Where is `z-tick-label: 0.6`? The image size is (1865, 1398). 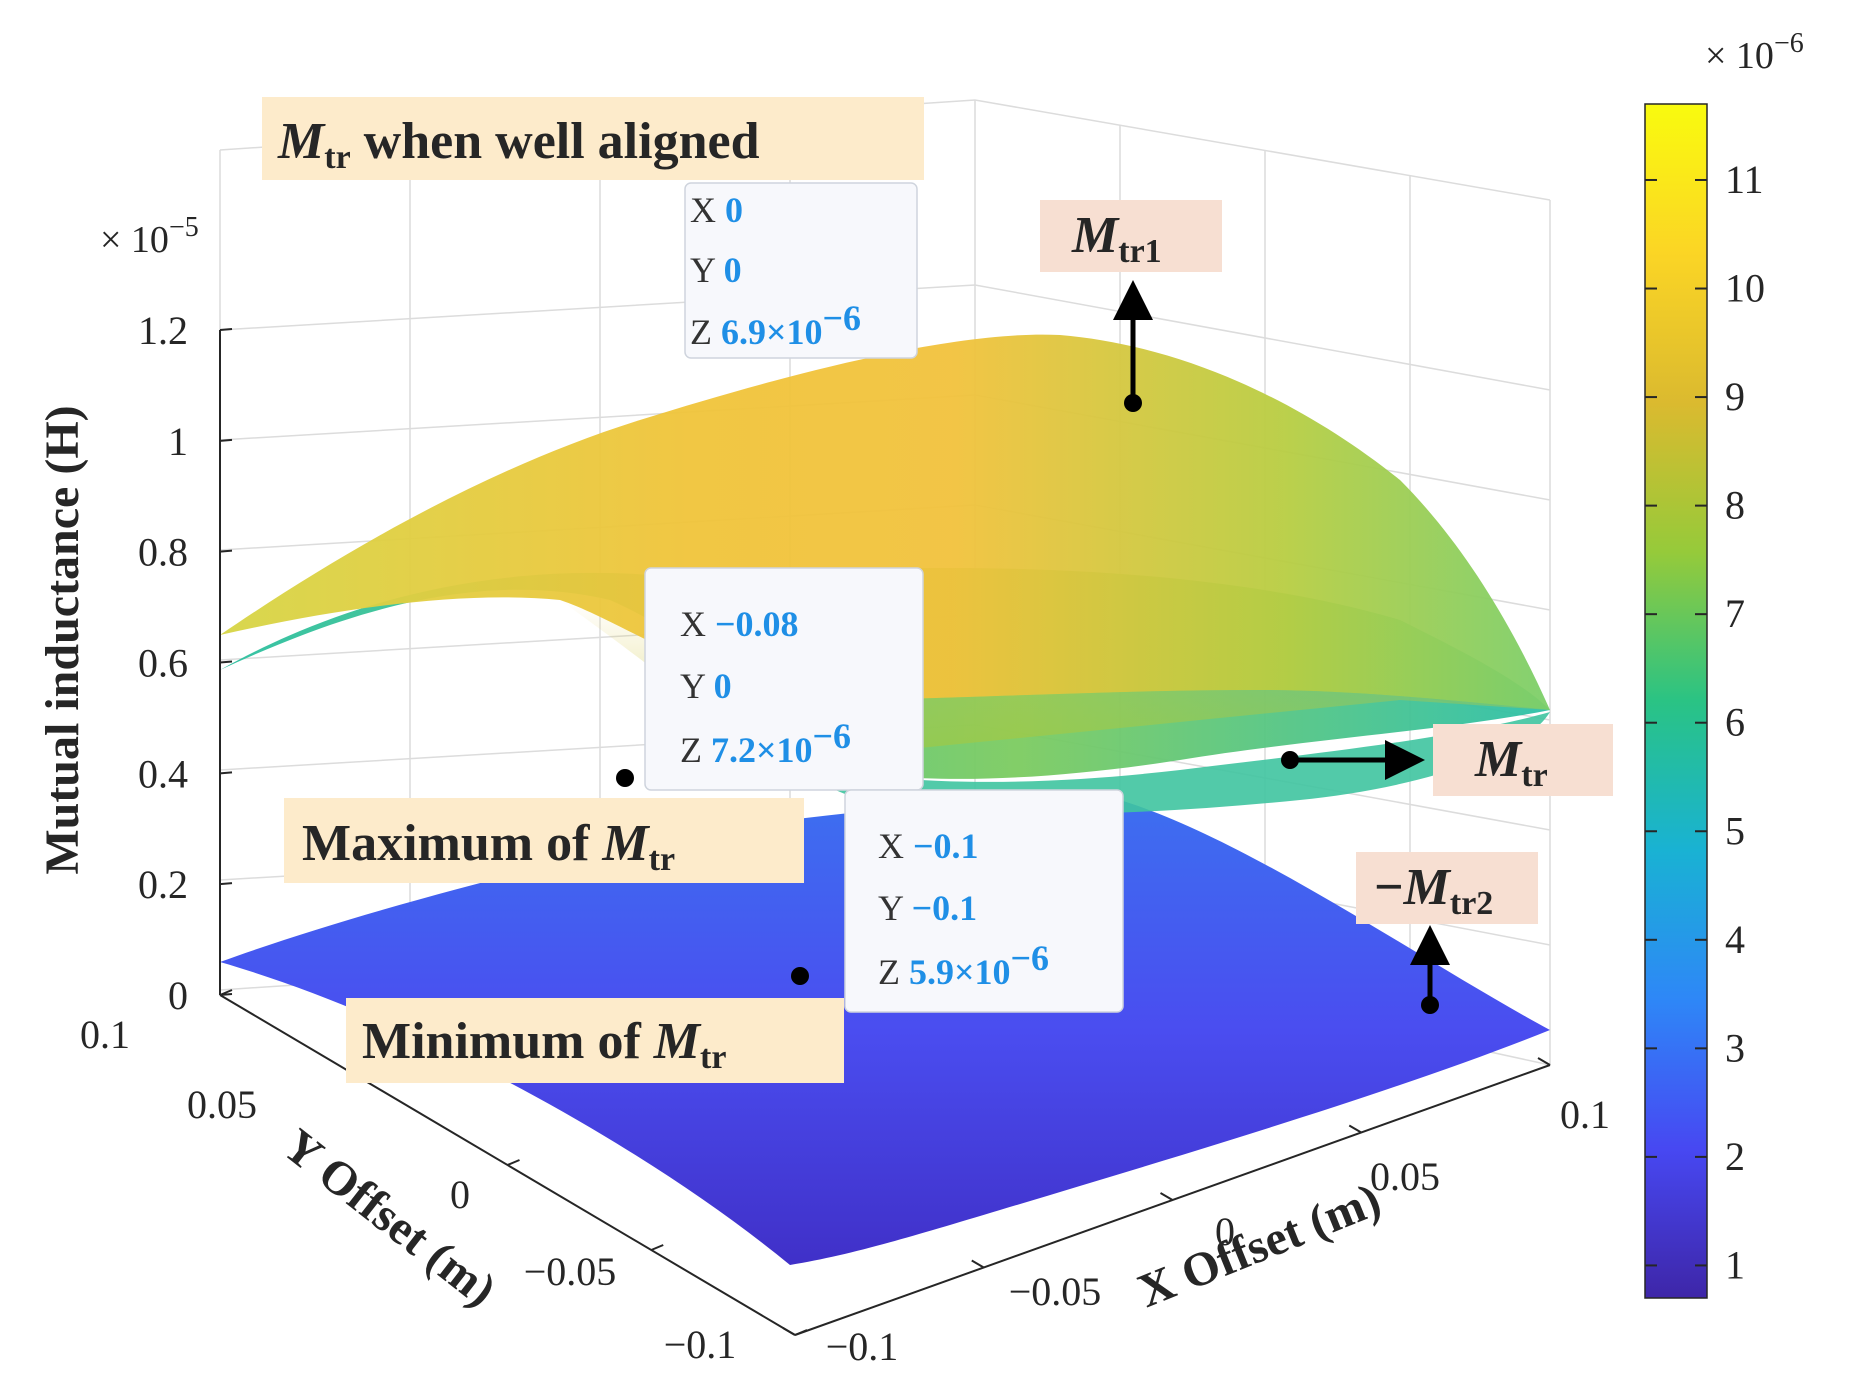
z-tick-label: 0.6 is located at coordinates (163, 663).